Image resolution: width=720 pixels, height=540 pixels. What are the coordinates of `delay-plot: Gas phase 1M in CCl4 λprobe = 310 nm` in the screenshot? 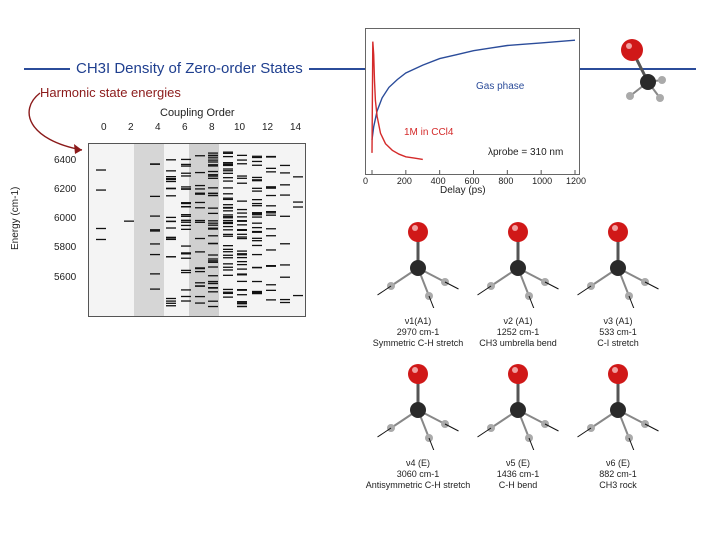 It's located at (472, 101).